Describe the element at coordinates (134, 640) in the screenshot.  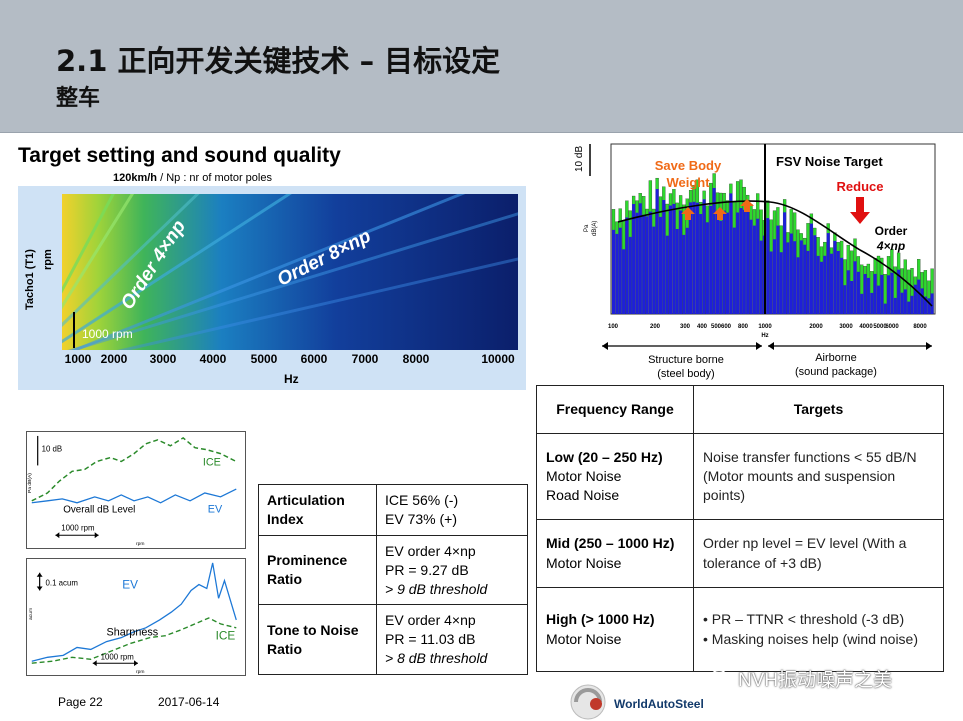
I see `ice-curve` at that location.